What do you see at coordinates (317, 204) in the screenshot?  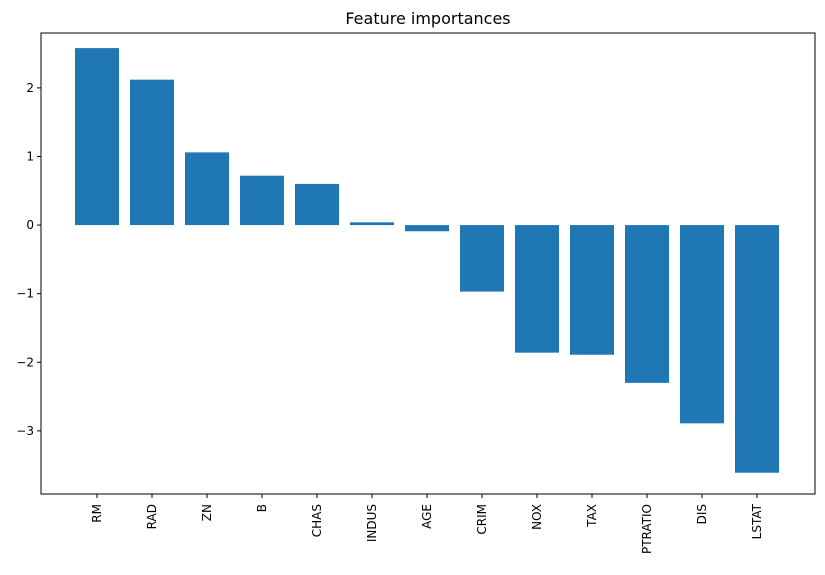 I see `bar-chas` at bounding box center [317, 204].